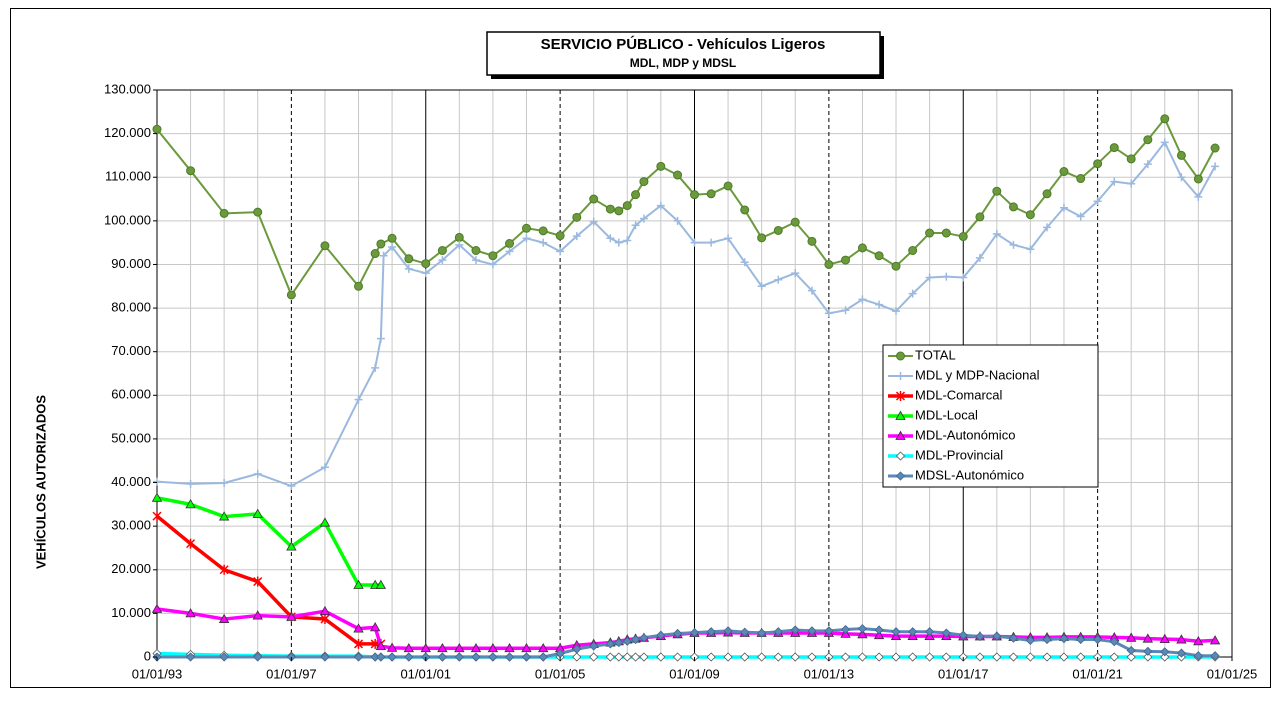  What do you see at coordinates (965, 434) in the screenshot?
I see `legend-label: MDL-Autonómico` at bounding box center [965, 434].